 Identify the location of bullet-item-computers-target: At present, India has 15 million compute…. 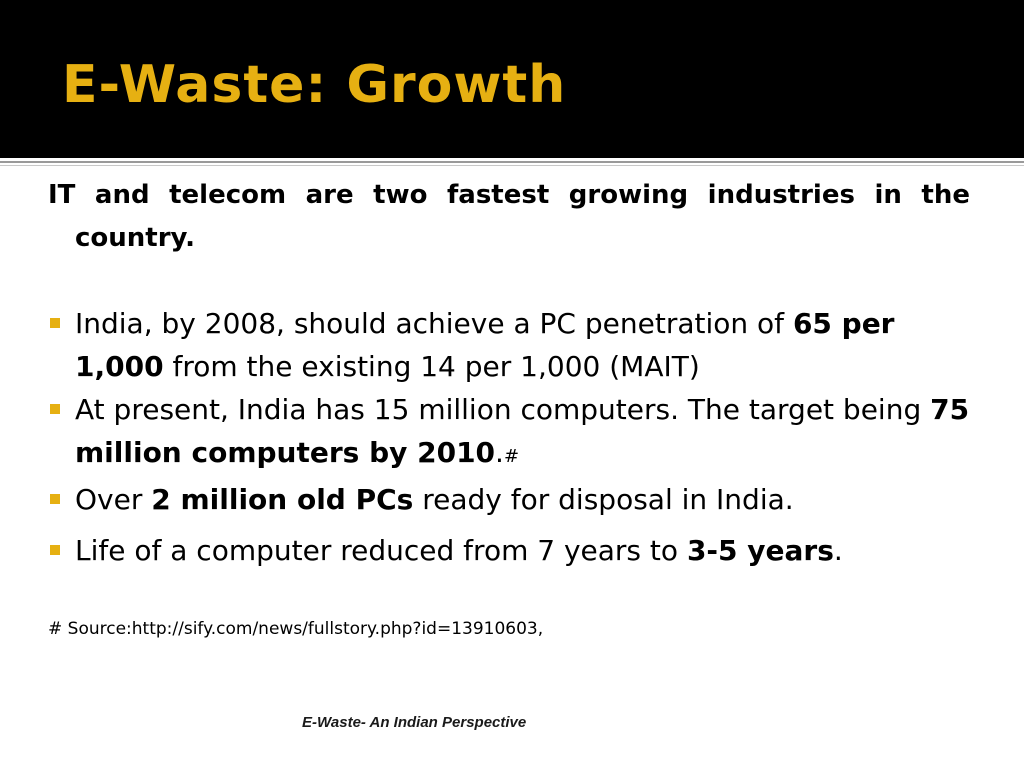
(509, 433).